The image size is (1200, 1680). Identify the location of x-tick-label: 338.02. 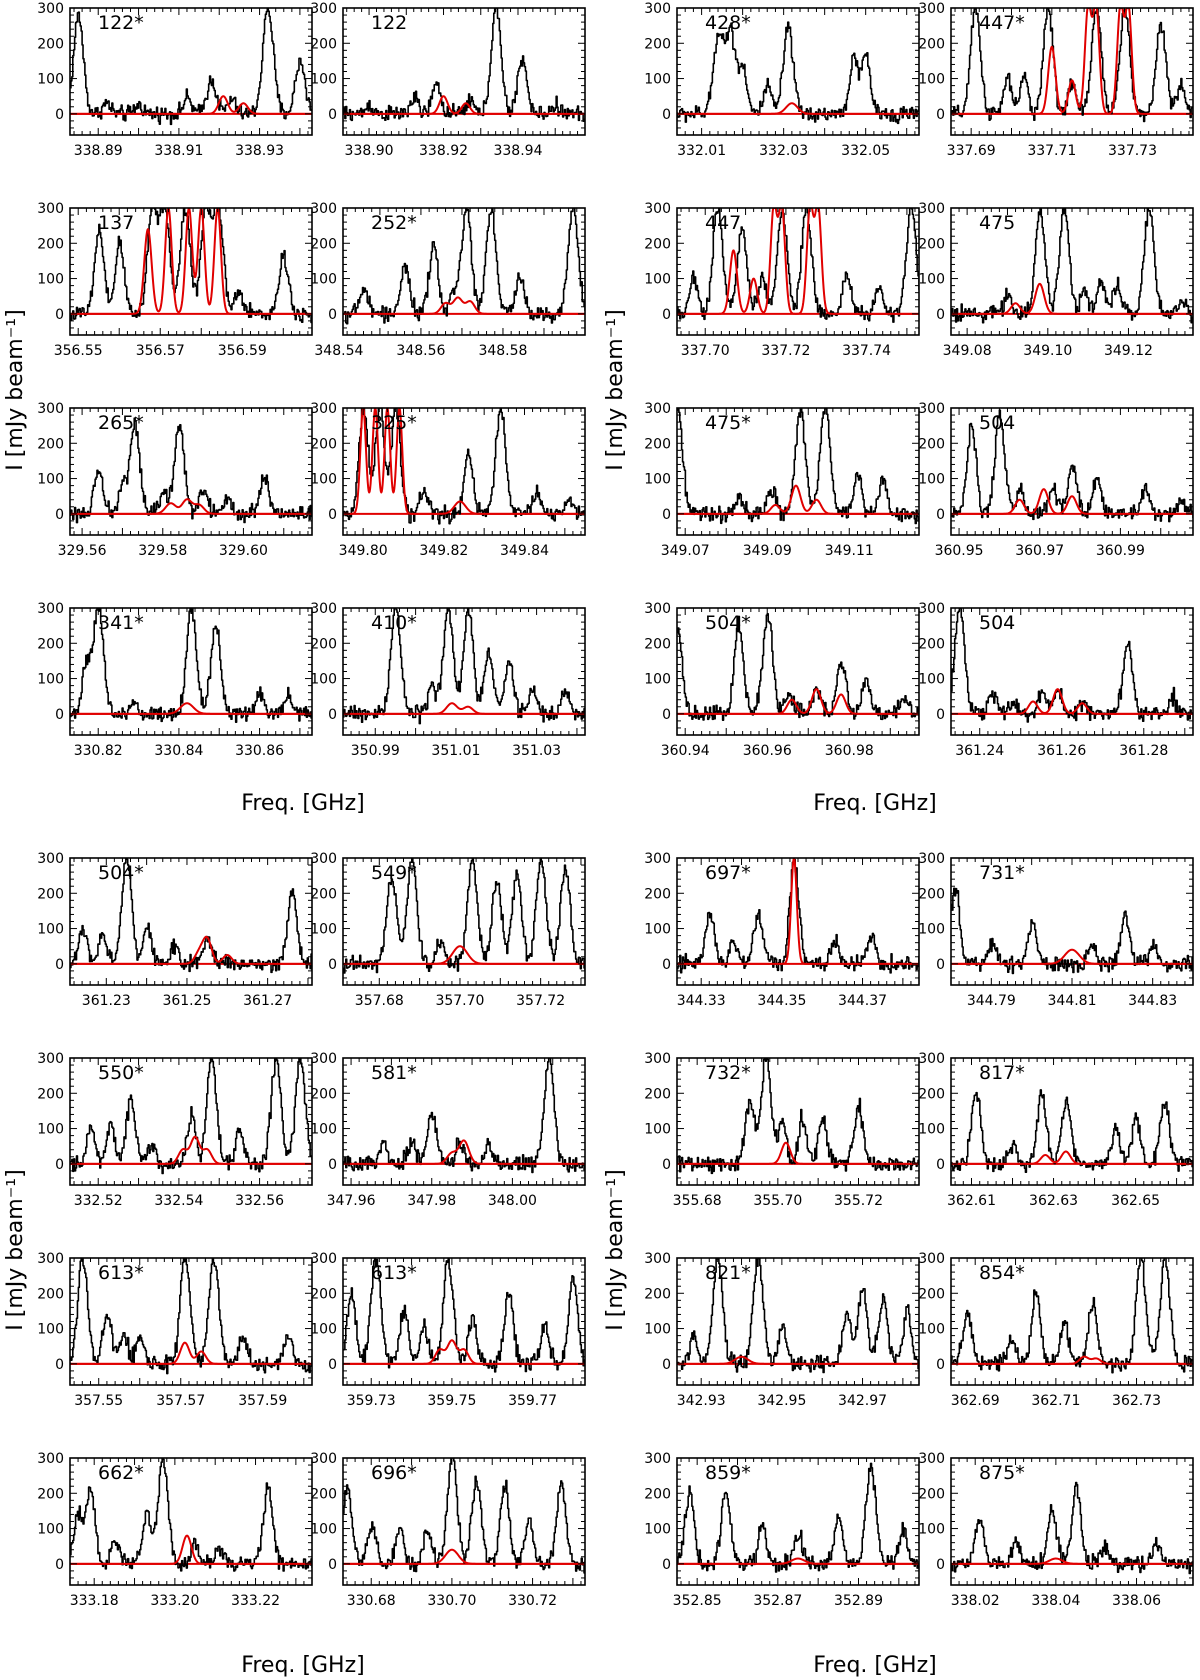
(975, 1601).